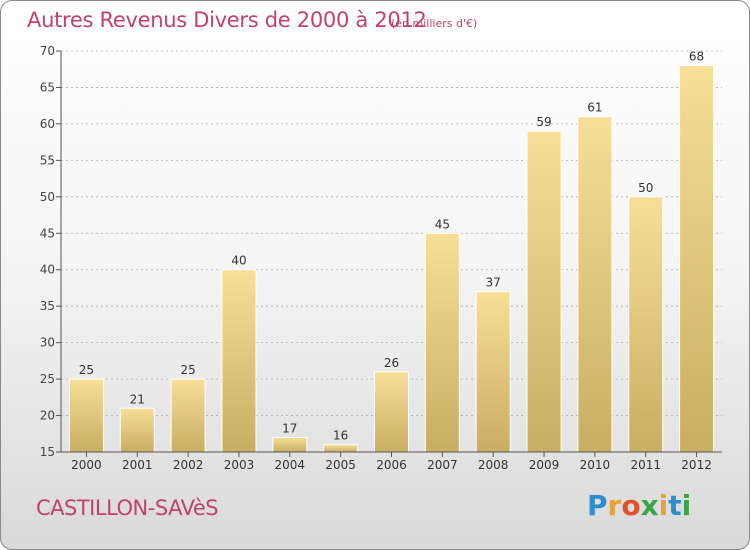  Describe the element at coordinates (47, 452) in the screenshot. I see `y-tick-label: 15` at that location.